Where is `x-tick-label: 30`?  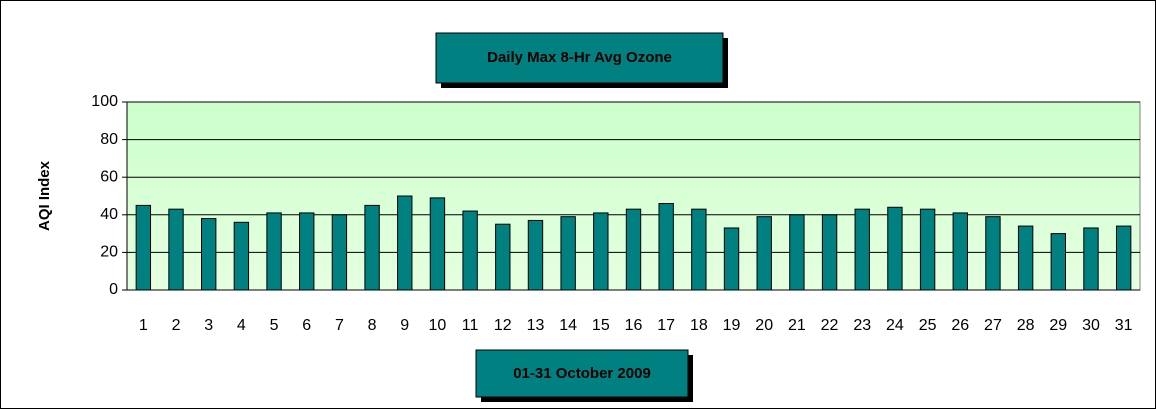 x-tick-label: 30 is located at coordinates (1091, 325).